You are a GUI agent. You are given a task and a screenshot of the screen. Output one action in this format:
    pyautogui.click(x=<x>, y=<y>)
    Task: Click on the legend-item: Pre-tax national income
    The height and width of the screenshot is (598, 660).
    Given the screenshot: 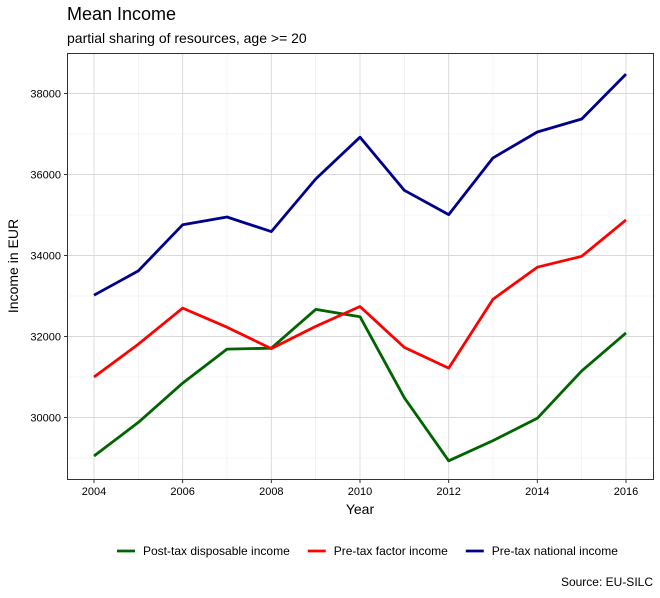 What is the action you would take?
    pyautogui.click(x=541, y=551)
    